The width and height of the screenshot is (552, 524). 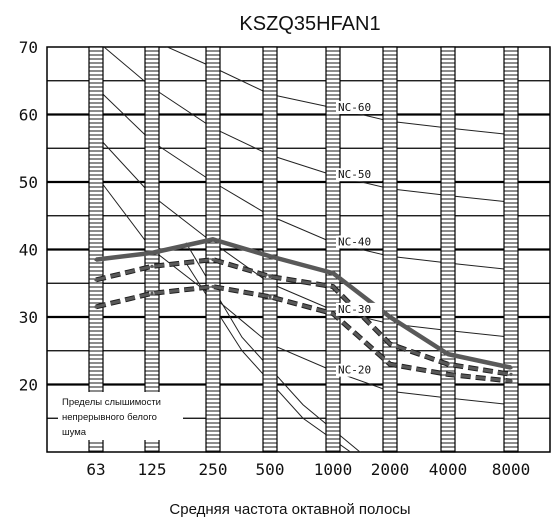 What do you see at coordinates (354, 241) in the screenshot?
I see `nc-label-nc-40: NC-40` at bounding box center [354, 241].